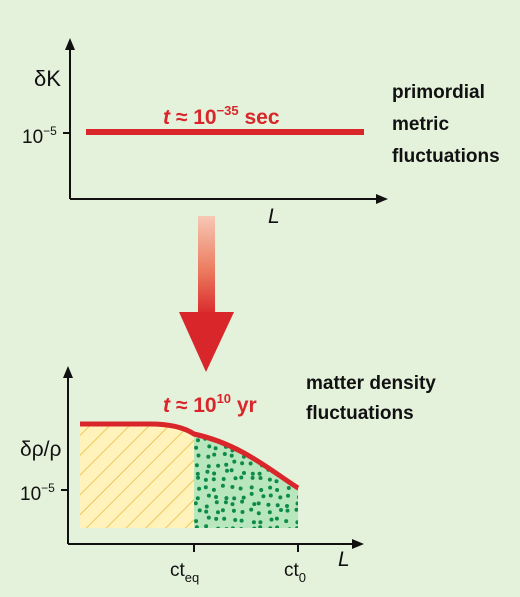  What do you see at coordinates (438, 92) in the screenshot?
I see `top-caption-line: primordial` at bounding box center [438, 92].